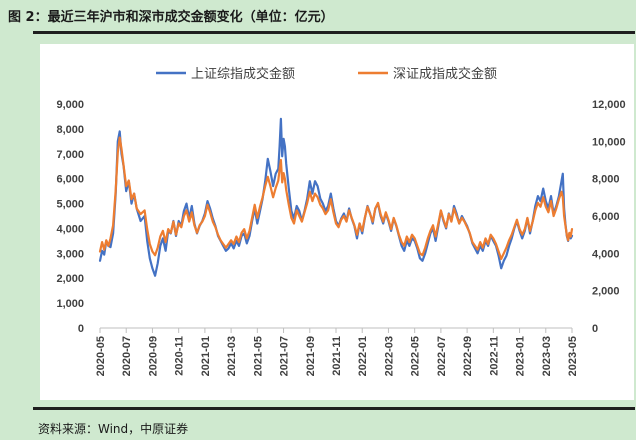 Image resolution: width=636 pixels, height=440 pixels. What do you see at coordinates (70, 105) in the screenshot?
I see `left-axis-tick-label: 9,000` at bounding box center [70, 105].